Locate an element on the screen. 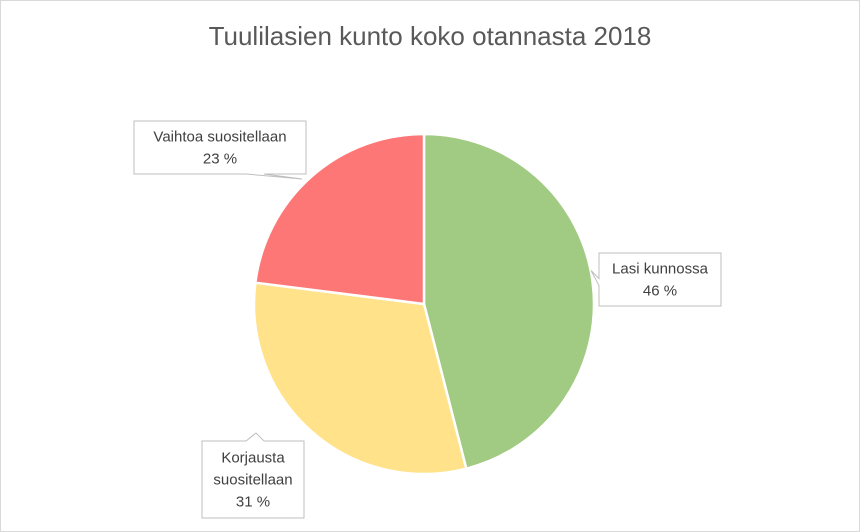  data-label-value: 31 % is located at coordinates (253, 502).